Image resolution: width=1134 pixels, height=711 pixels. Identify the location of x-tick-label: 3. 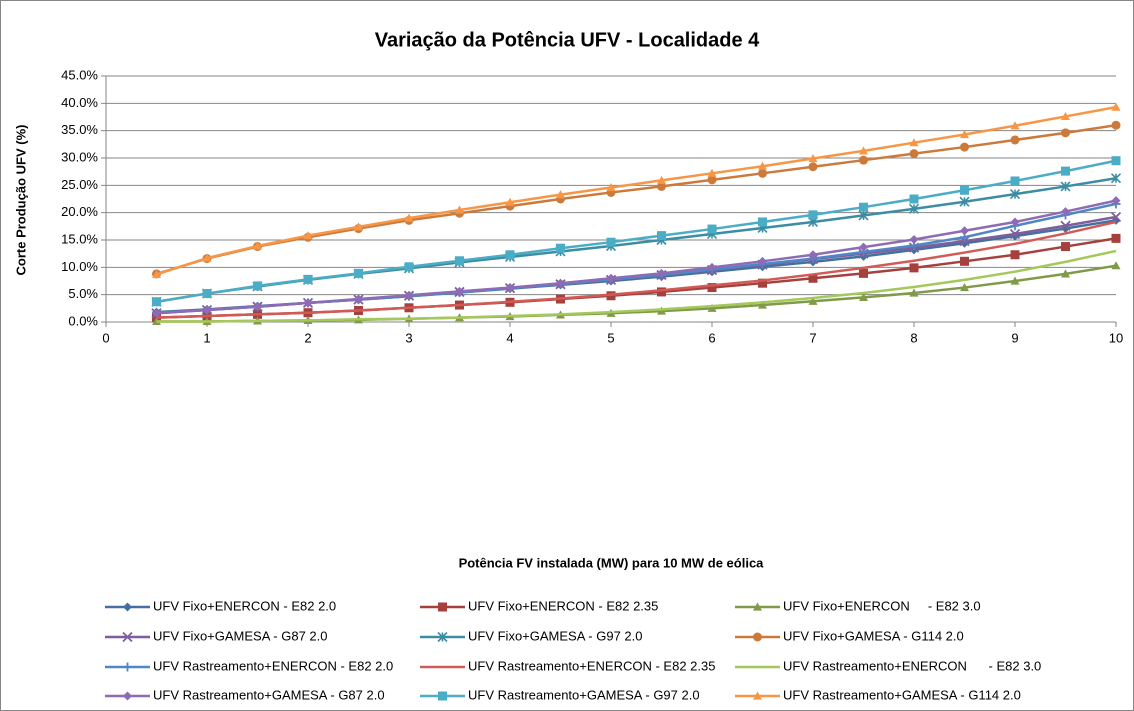
(408, 337).